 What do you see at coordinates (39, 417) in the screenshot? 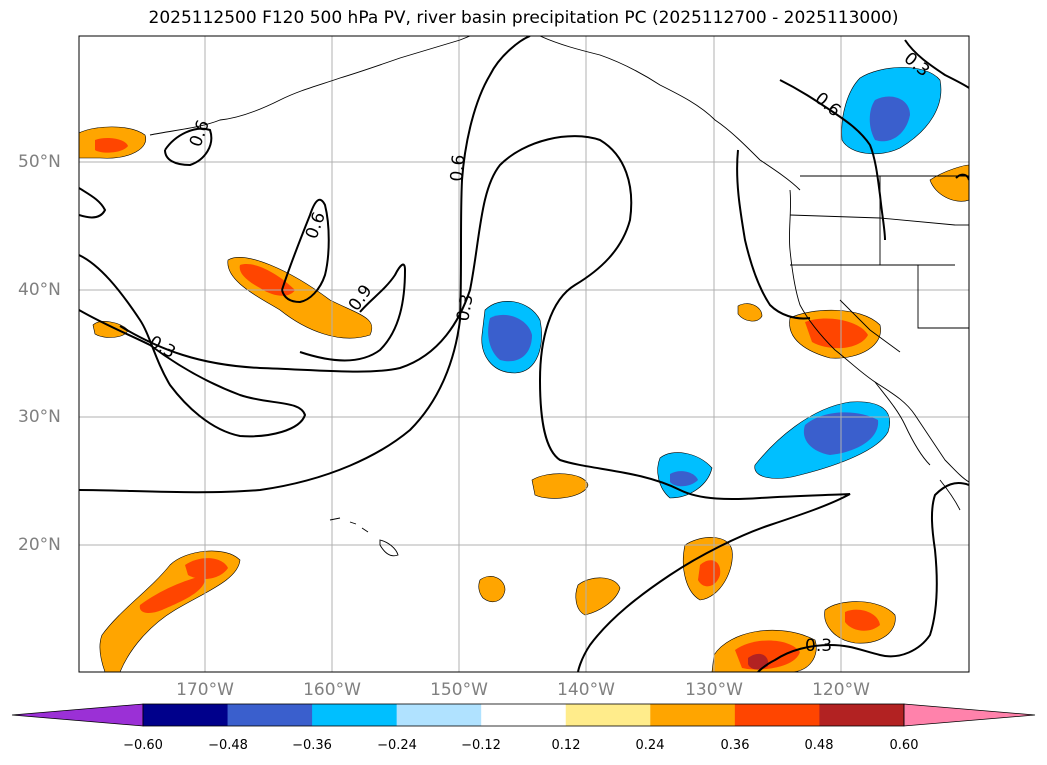
I see `lat-label: 30°N` at bounding box center [39, 417].